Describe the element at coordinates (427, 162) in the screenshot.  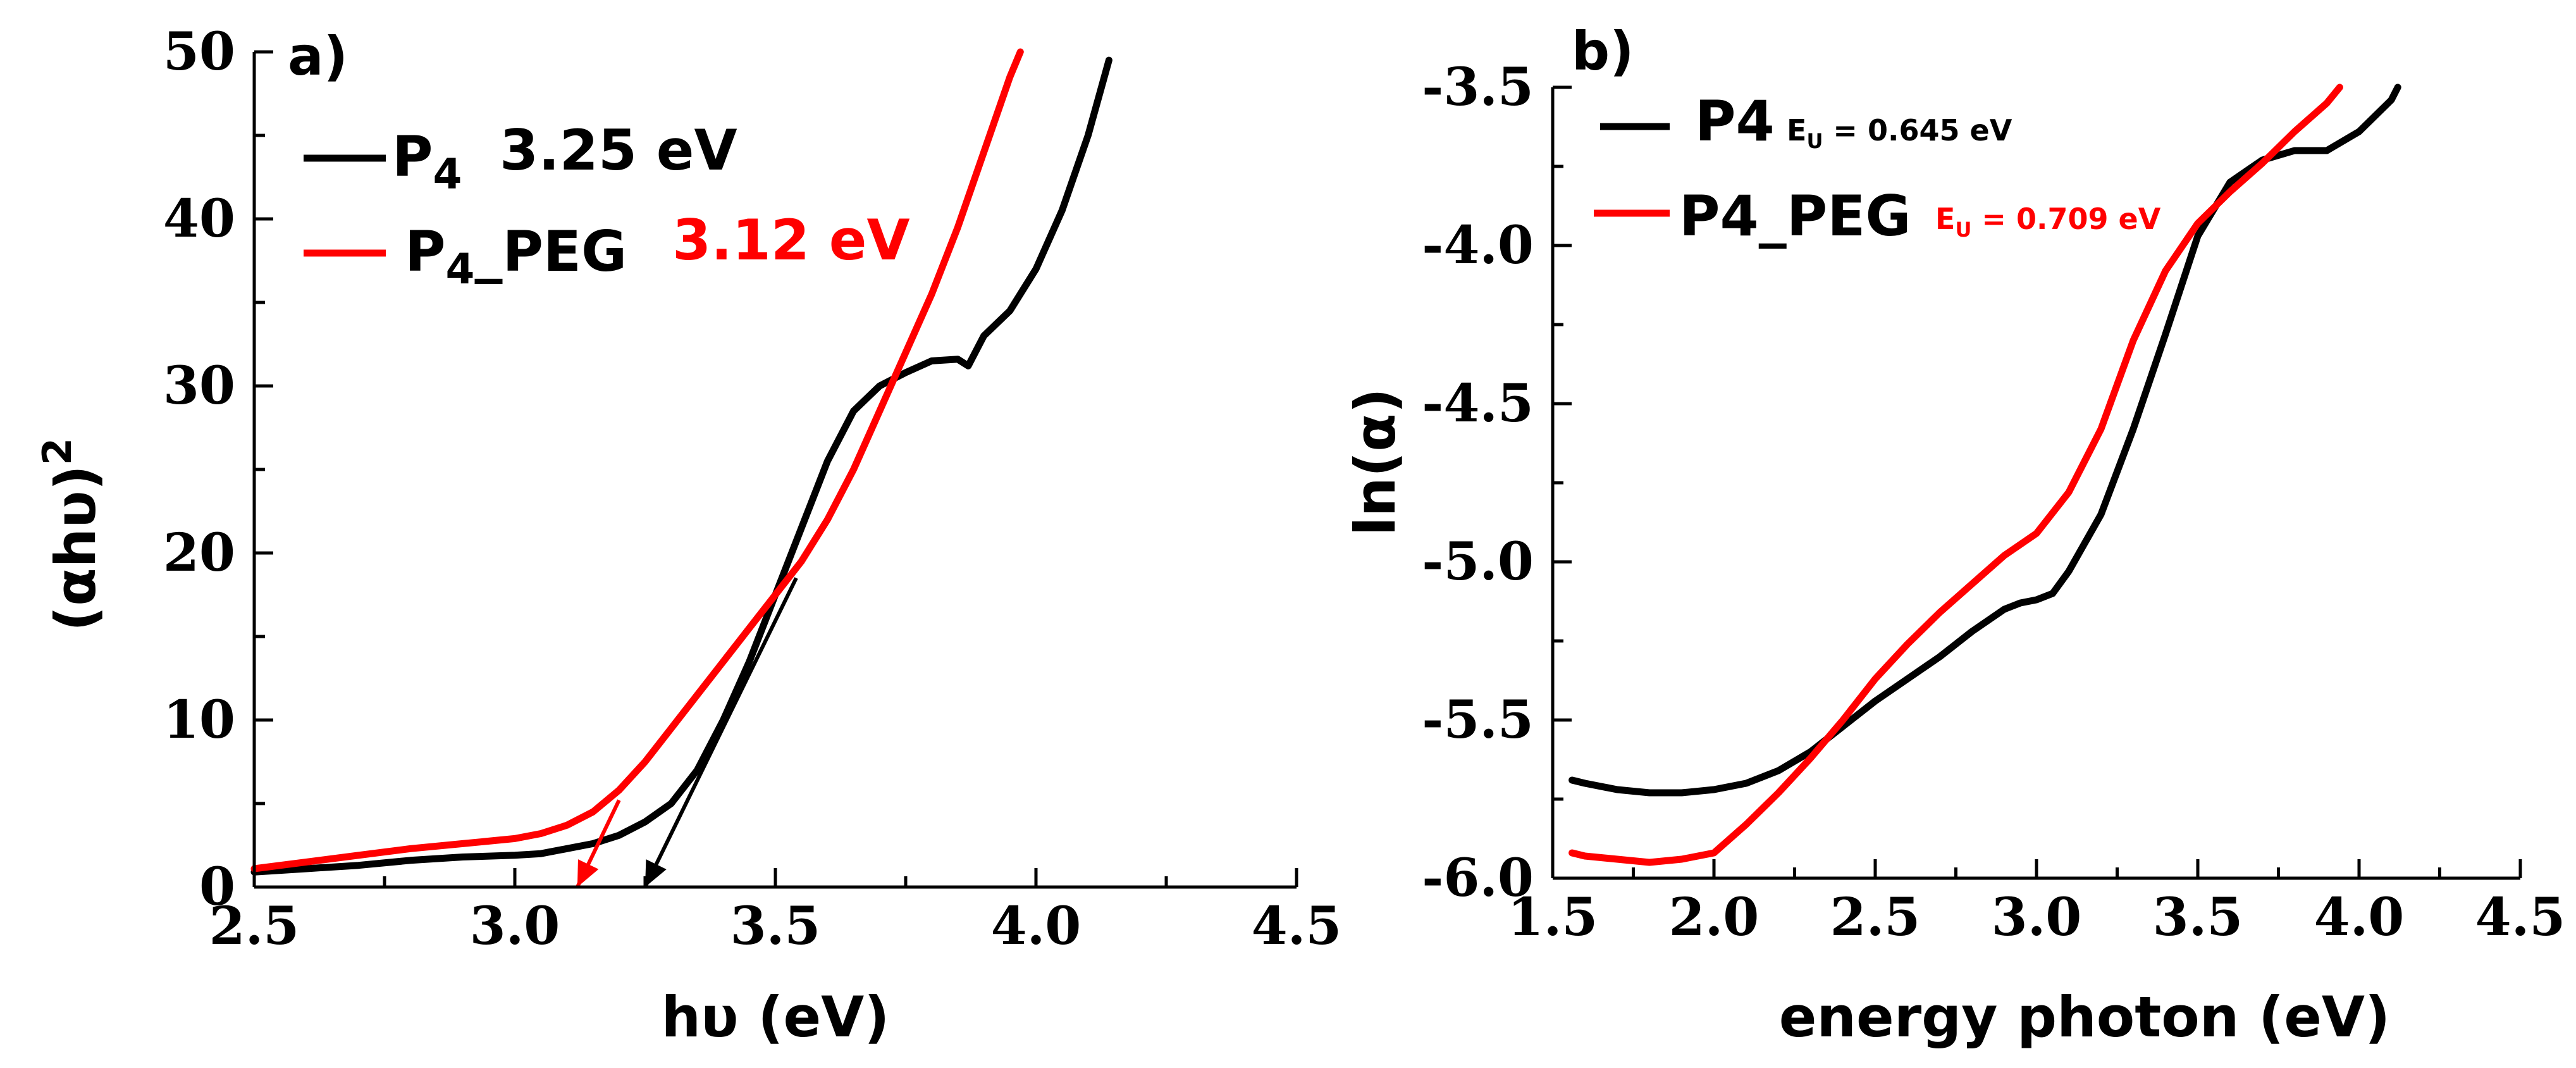
I see `legend-label-p4: P4` at that location.